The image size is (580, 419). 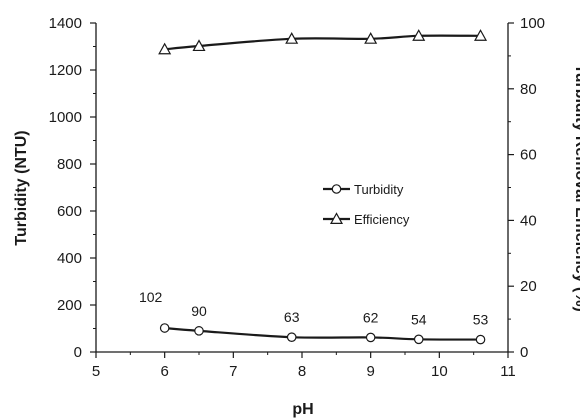 I want to click on y2-tick-label: 80, so click(x=528, y=89).